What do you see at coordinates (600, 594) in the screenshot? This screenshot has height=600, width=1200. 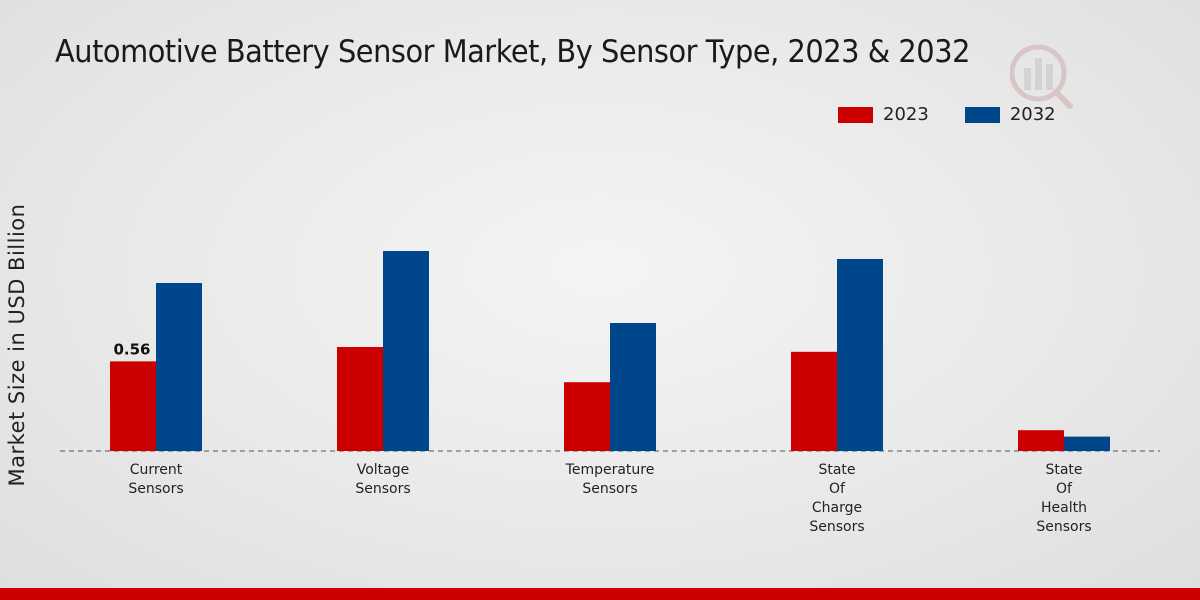 I see `footer-bar` at bounding box center [600, 594].